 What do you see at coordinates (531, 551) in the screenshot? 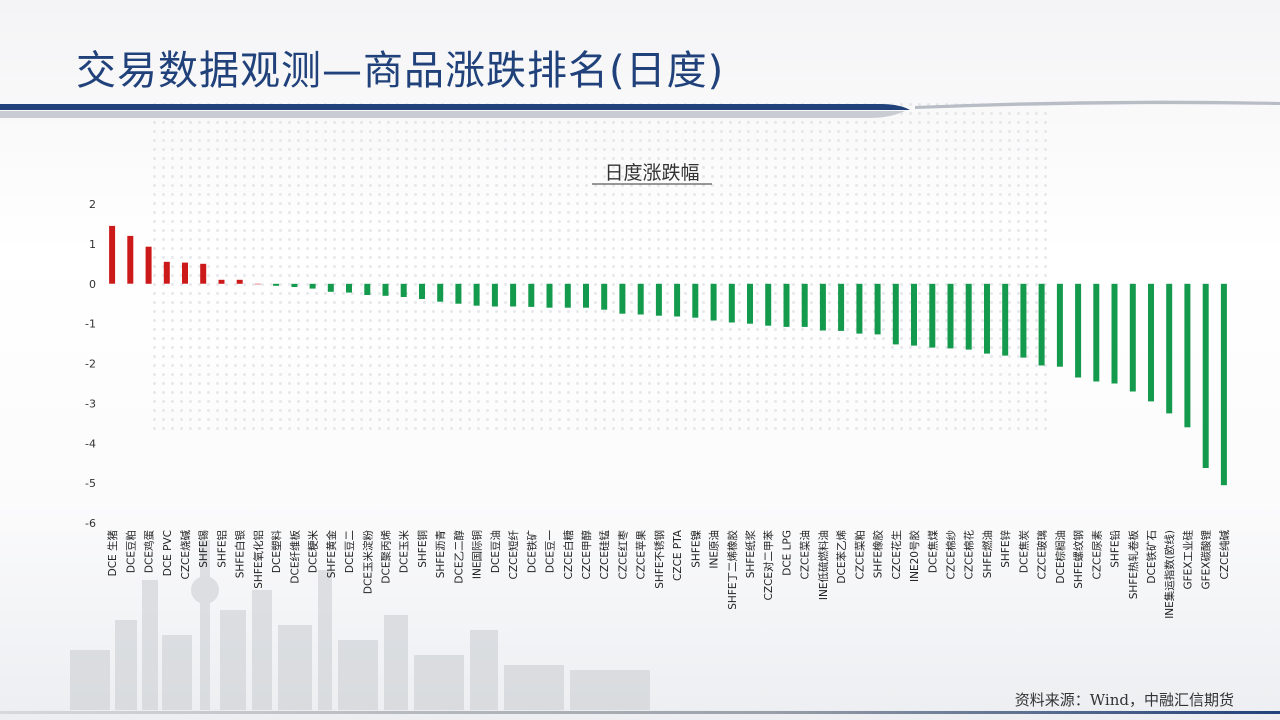
I see `x-tick-label: DCE铁矿` at bounding box center [531, 551].